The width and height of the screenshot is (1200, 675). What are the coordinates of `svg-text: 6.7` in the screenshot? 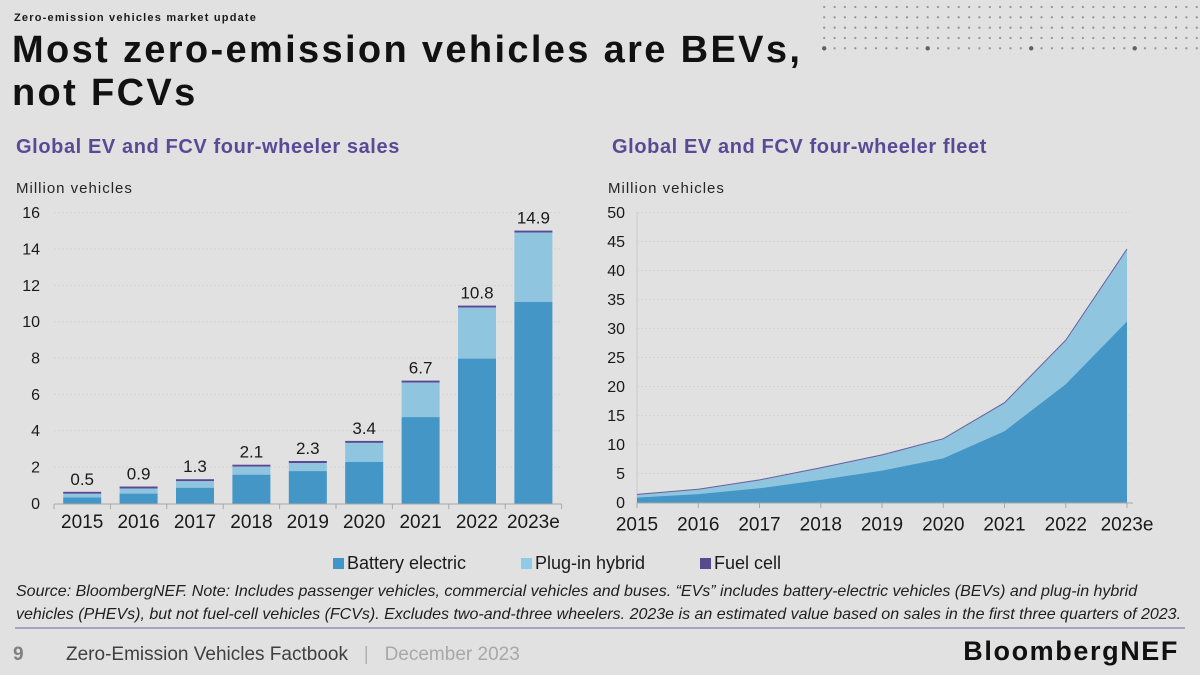 It's located at (421, 368).